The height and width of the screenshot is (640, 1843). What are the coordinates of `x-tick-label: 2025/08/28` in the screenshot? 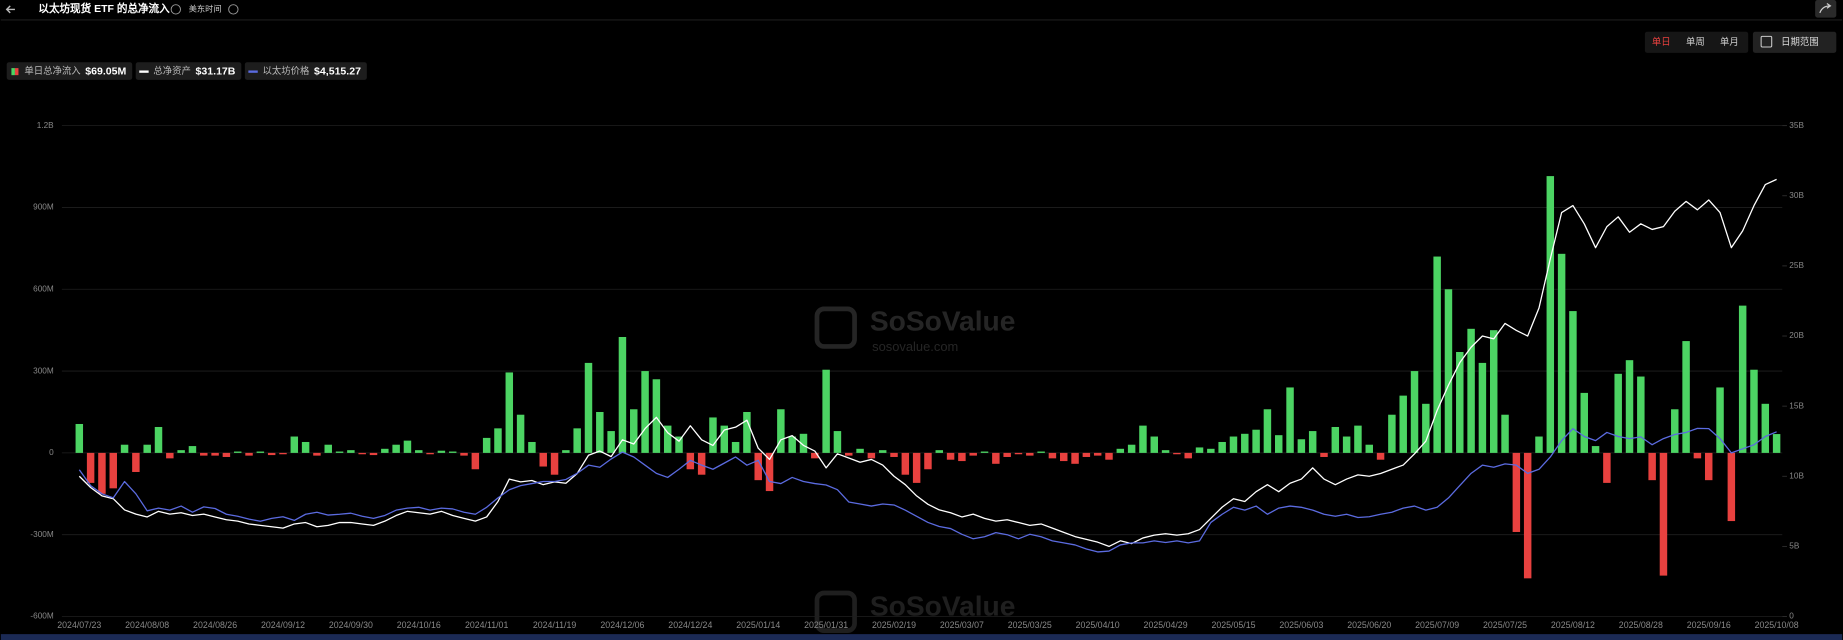 It's located at (1641, 625).